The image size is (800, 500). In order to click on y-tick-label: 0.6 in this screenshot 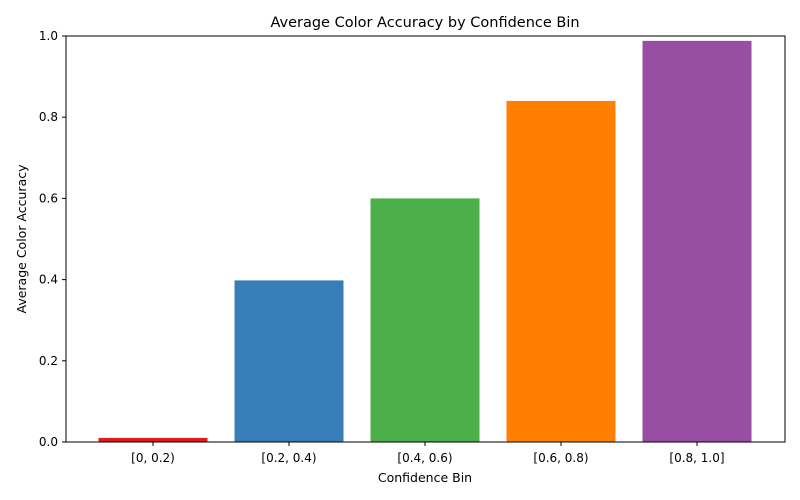, I will do `click(48, 198)`.